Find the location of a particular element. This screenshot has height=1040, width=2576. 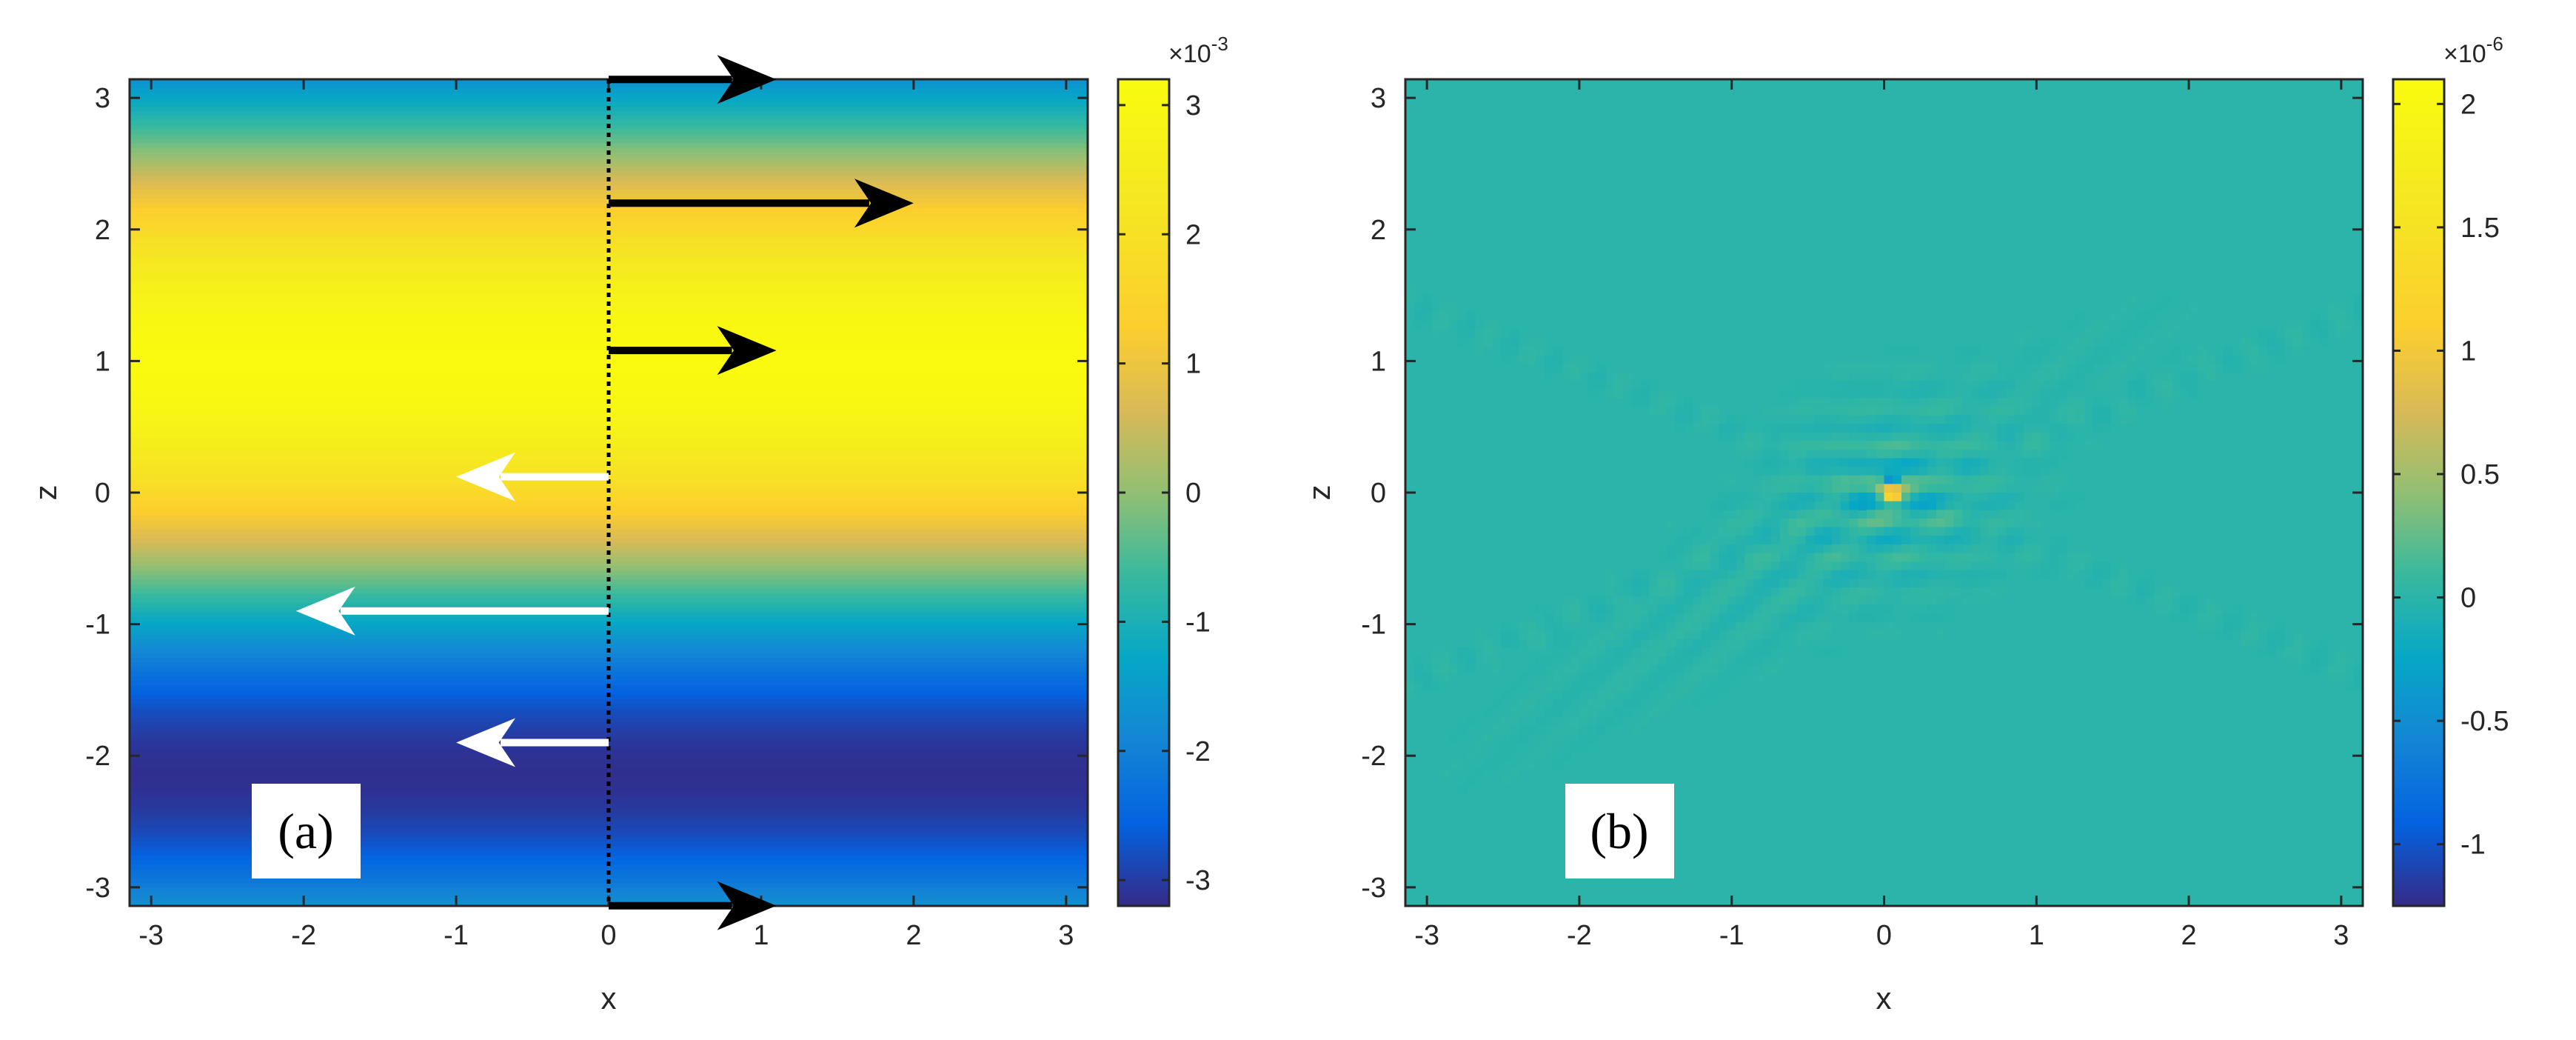

y-tick-label: -3 is located at coordinates (97, 888).